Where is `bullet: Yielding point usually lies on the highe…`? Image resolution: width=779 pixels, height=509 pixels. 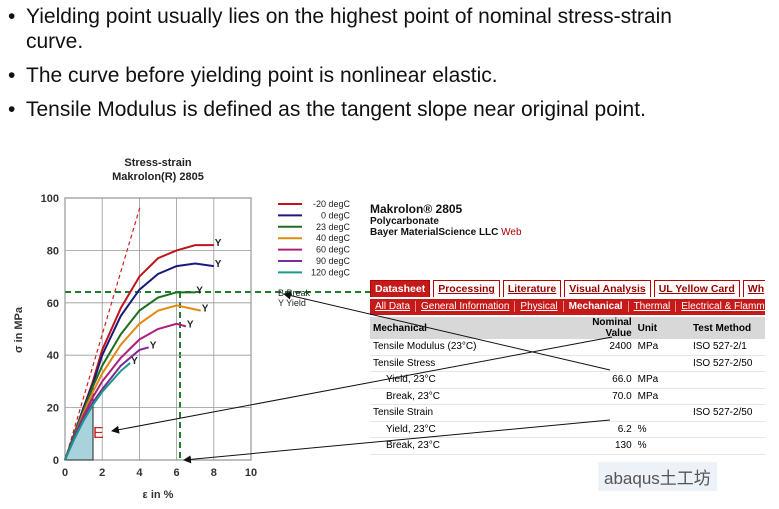
bullet: Yielding point usually lies on the highe… is located at coordinates (358, 29).